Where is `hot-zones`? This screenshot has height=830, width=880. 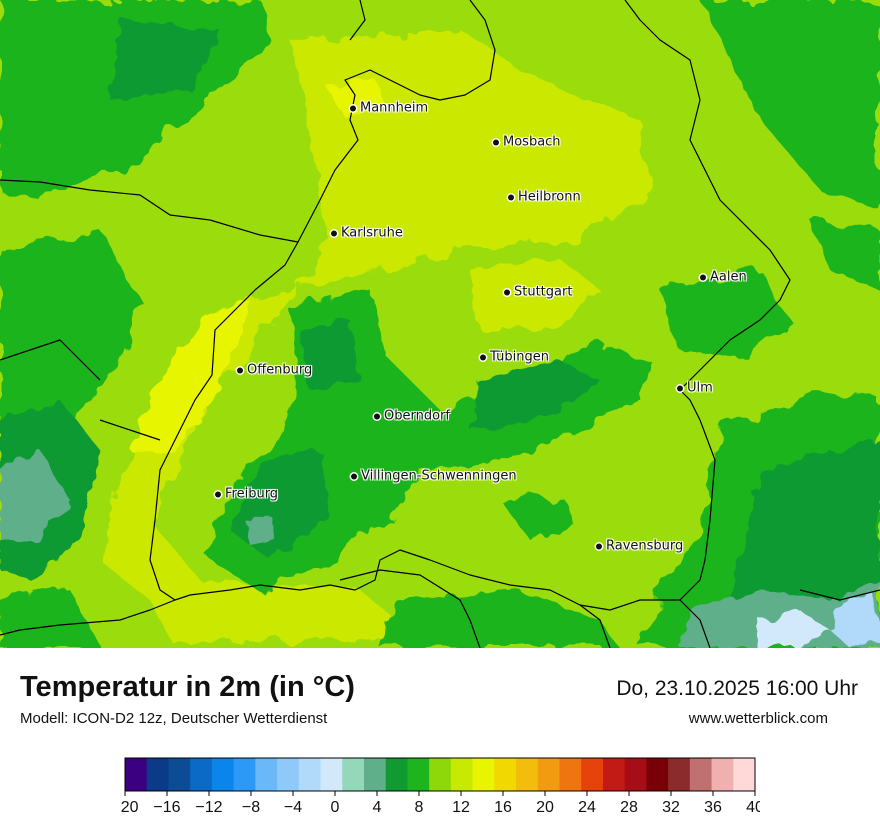 hot-zones is located at coordinates (257, 267).